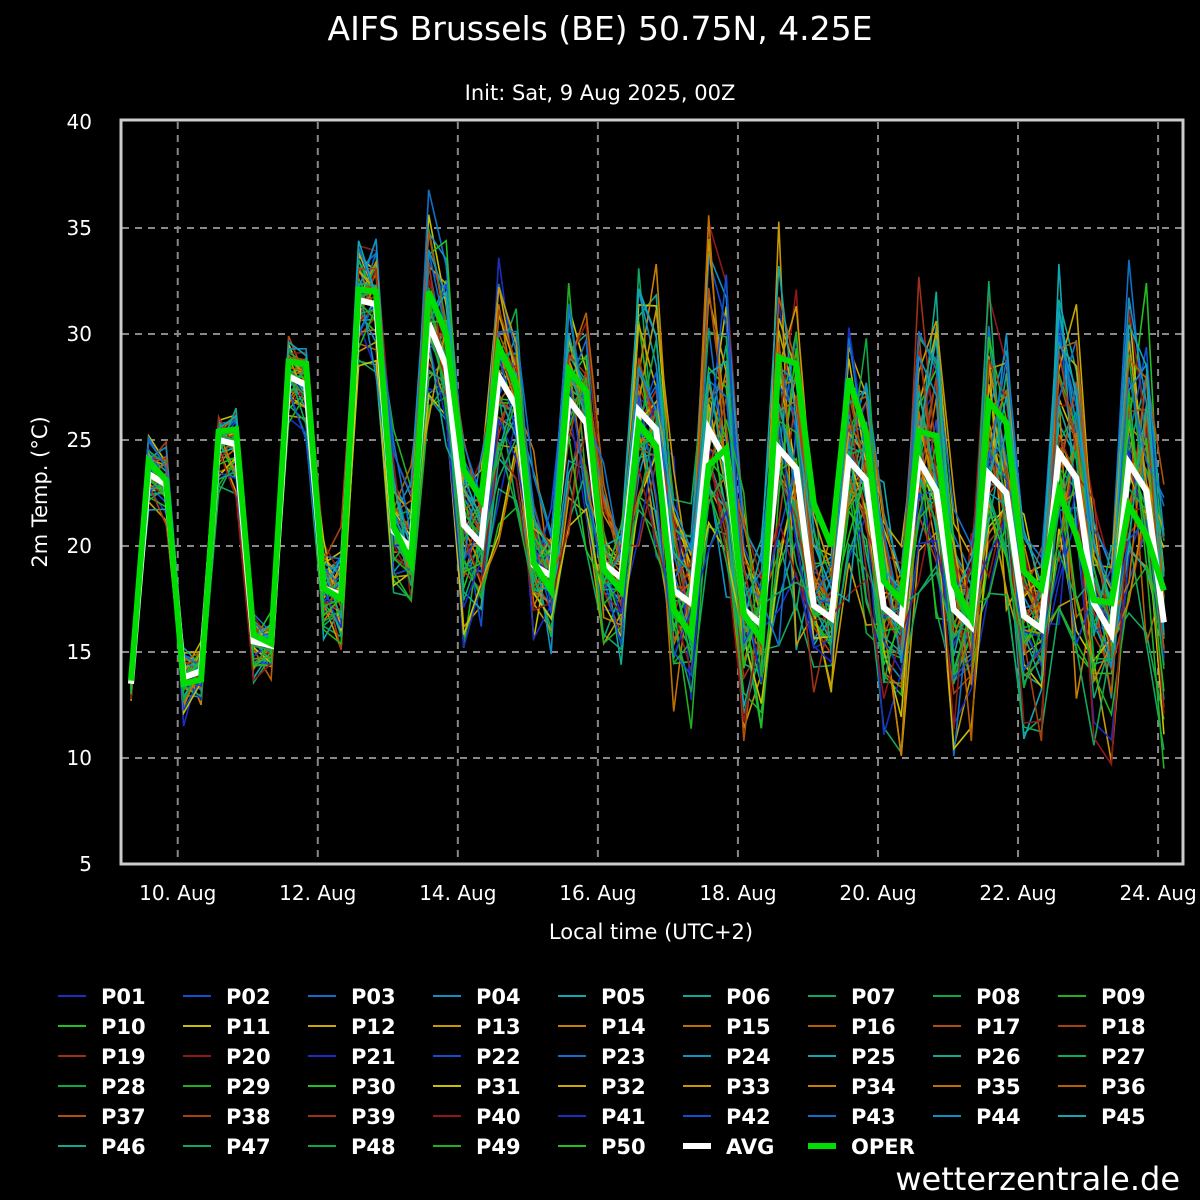 The image size is (1200, 1200). What do you see at coordinates (248, 1057) in the screenshot?
I see `legend-label: P20` at bounding box center [248, 1057].